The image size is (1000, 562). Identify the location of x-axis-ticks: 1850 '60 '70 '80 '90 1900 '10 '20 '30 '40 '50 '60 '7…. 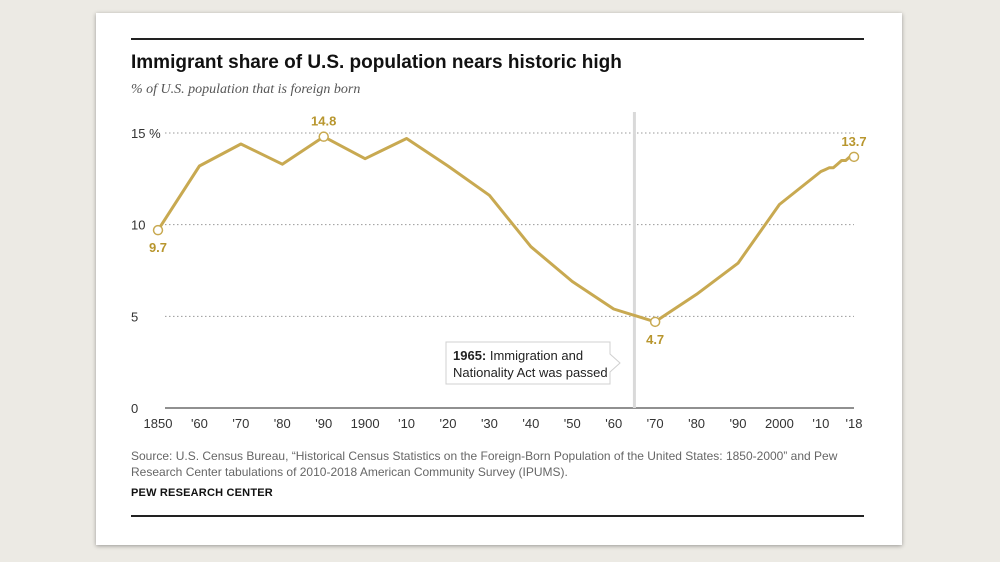
(503, 423).